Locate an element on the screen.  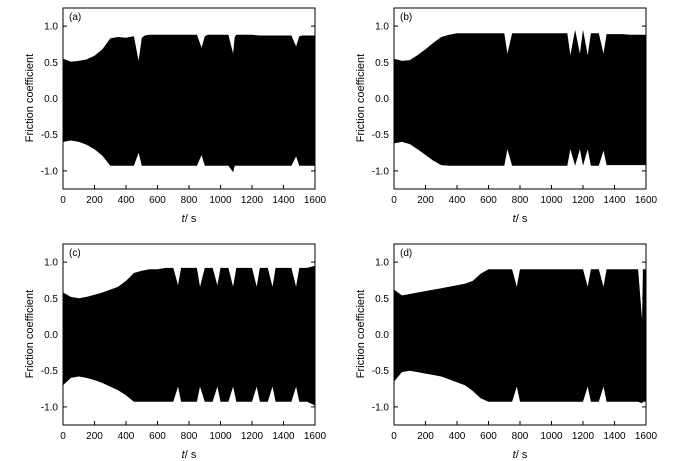
panel-label: (c) is located at coordinates (75, 253).